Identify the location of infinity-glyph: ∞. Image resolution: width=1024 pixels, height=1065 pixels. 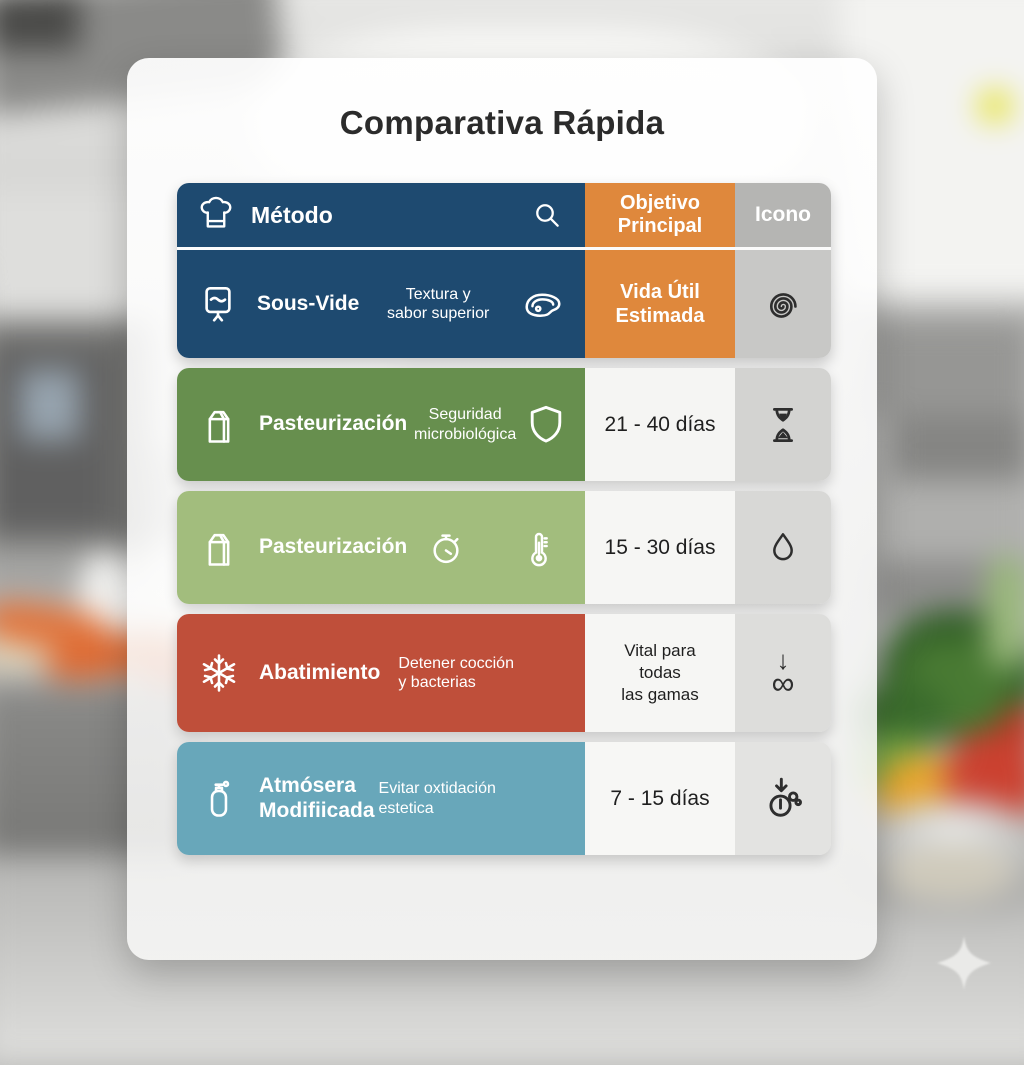
(783, 682).